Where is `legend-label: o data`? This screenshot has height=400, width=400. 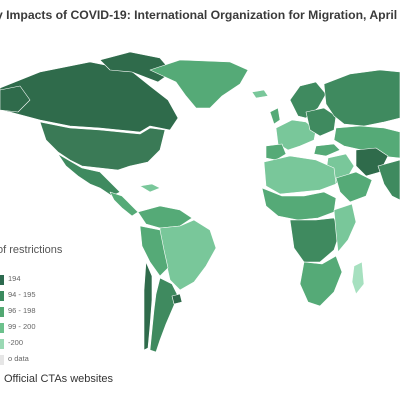 legend-label: o data is located at coordinates (18, 358).